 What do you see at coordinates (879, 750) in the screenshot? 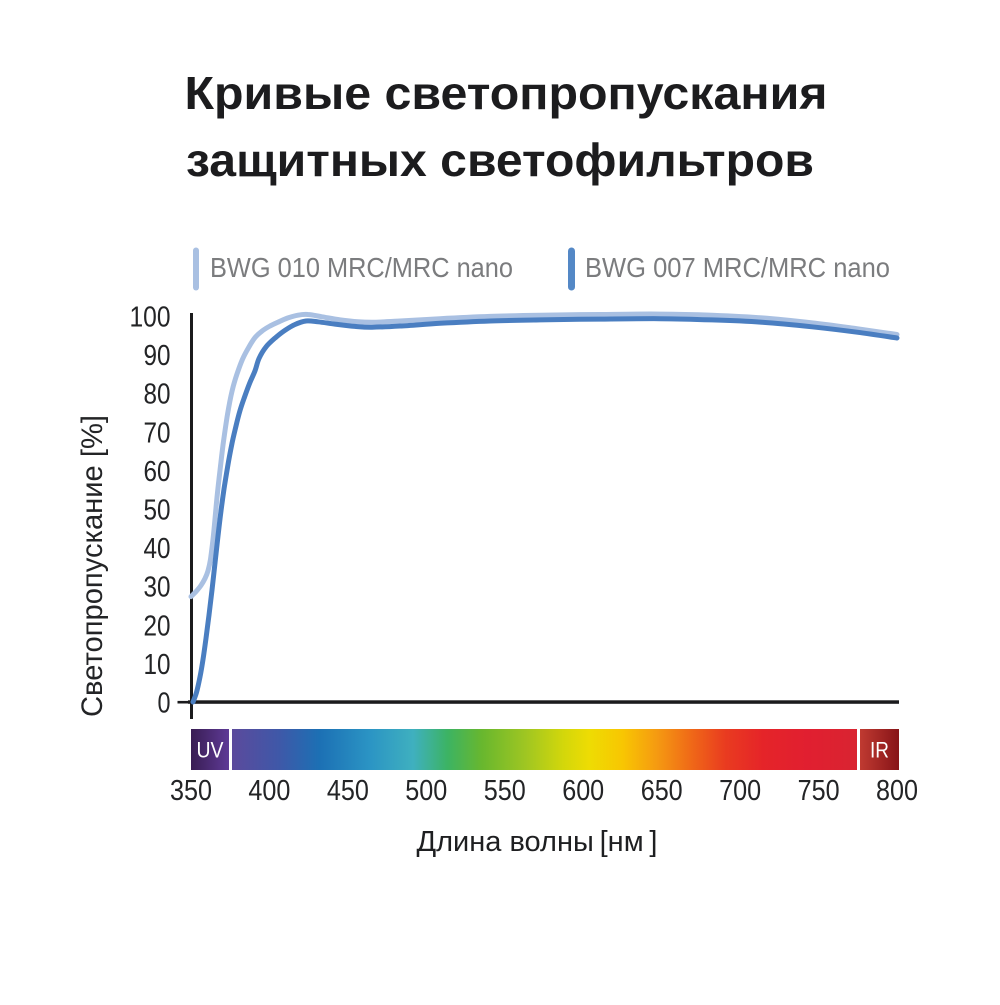
I see `svg-text: IR` at bounding box center [879, 750].